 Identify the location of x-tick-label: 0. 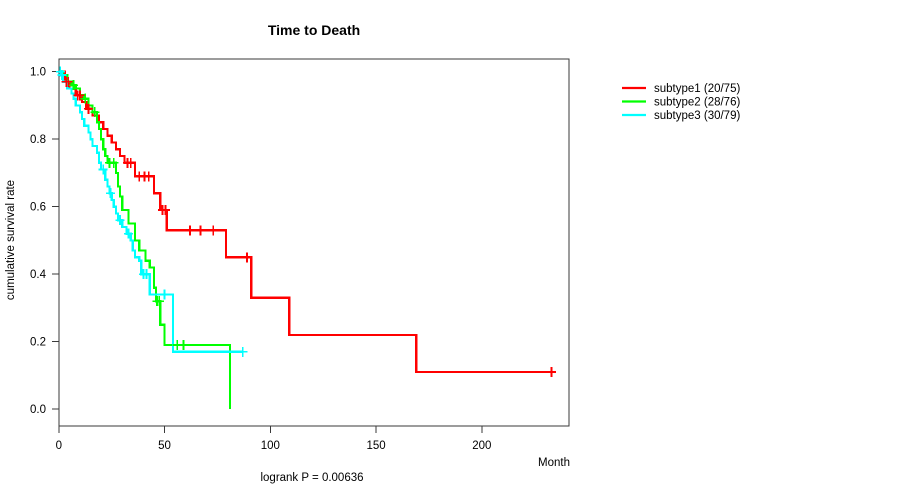
(59, 446).